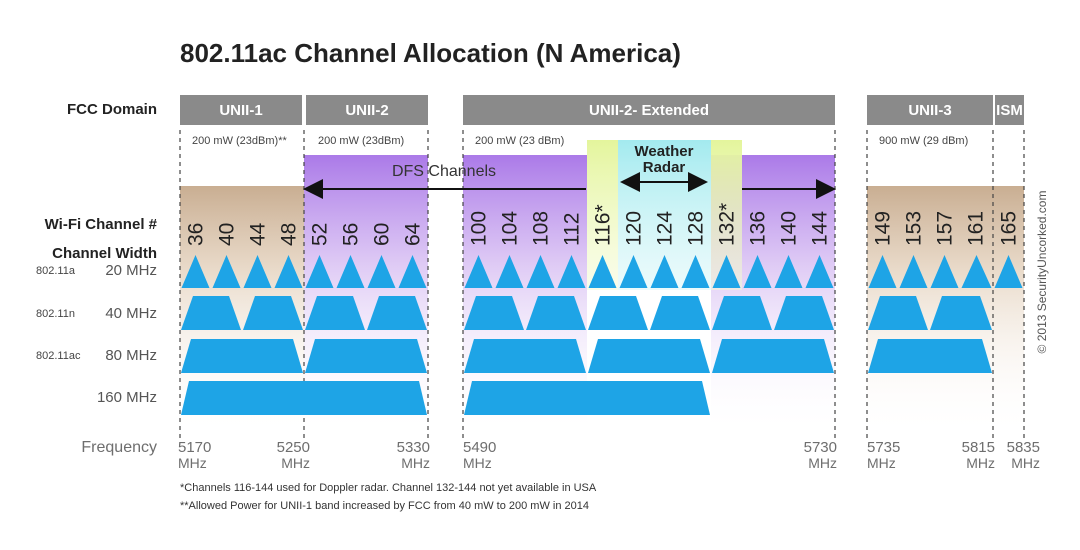  I want to click on frequency-unit-5490: MHz, so click(477, 463).